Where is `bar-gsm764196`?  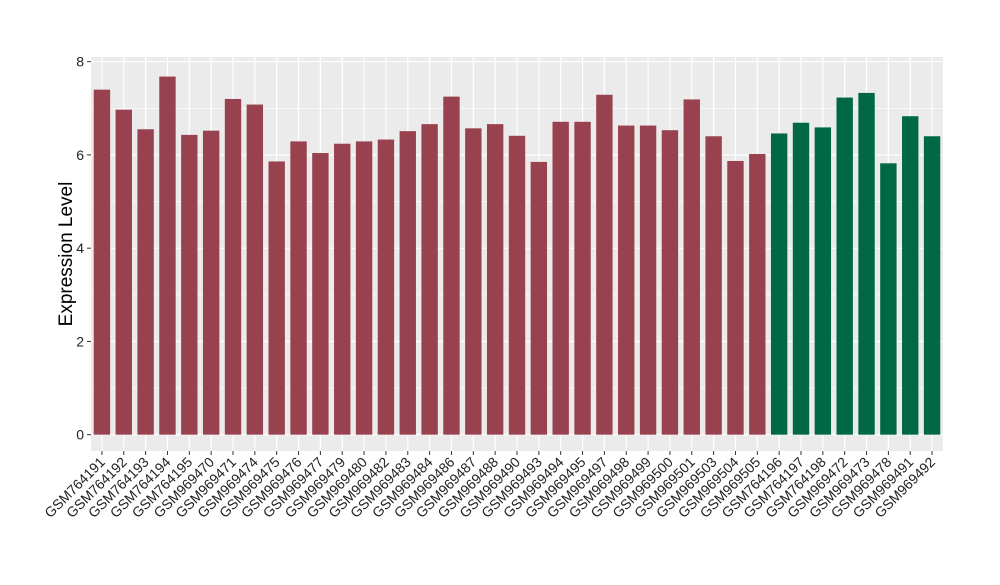
bar-gsm764196 is located at coordinates (779, 284).